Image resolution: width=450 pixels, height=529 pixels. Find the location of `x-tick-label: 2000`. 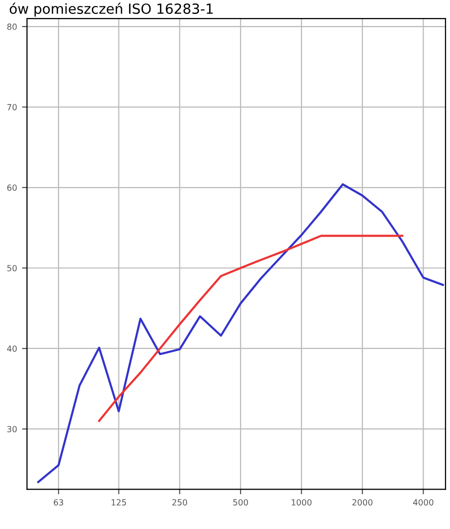

x-tick-label: 2000 is located at coordinates (362, 502).